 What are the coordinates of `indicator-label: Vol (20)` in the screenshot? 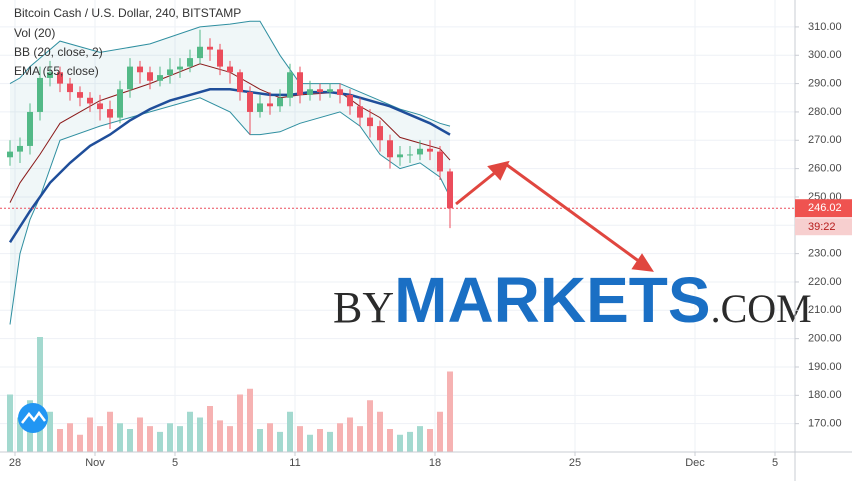 It's located at (34, 33).